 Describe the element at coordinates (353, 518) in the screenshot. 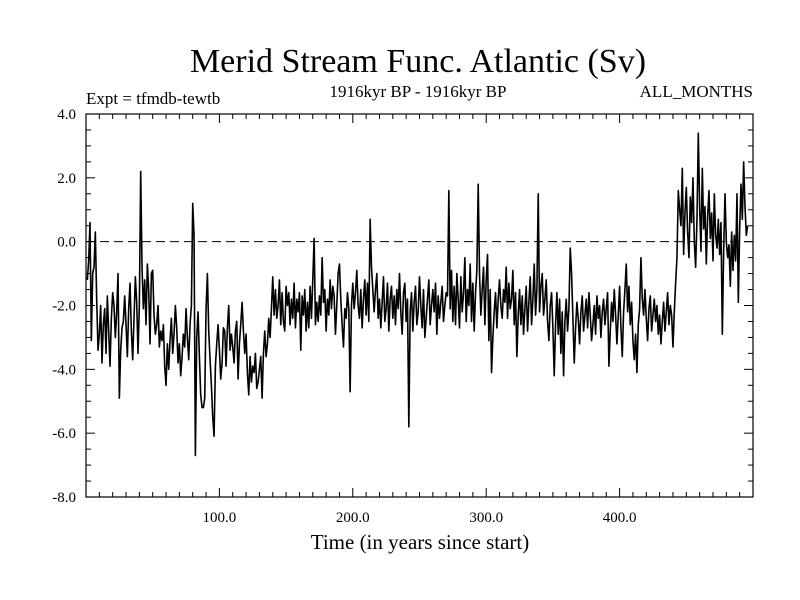

I see `x-tick-label: 200.0` at that location.